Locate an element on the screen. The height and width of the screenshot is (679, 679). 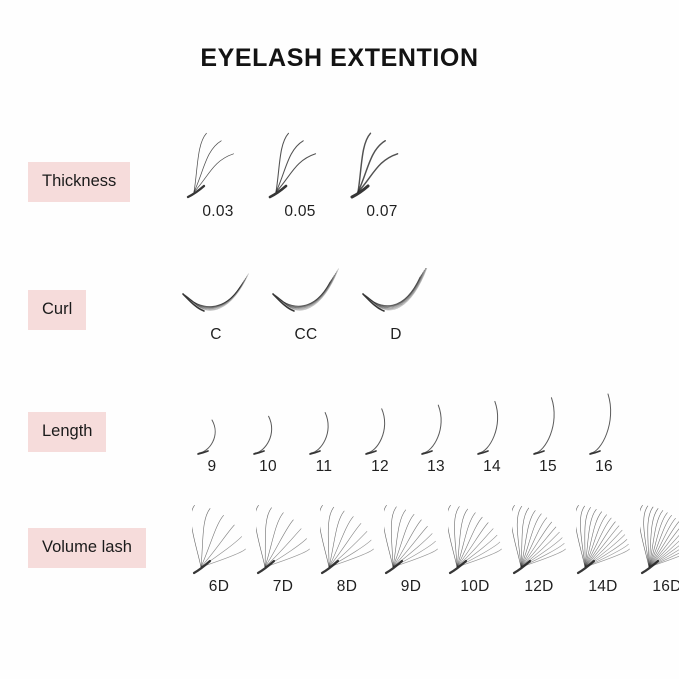
length-item: 13 is located at coordinates (436, 430).